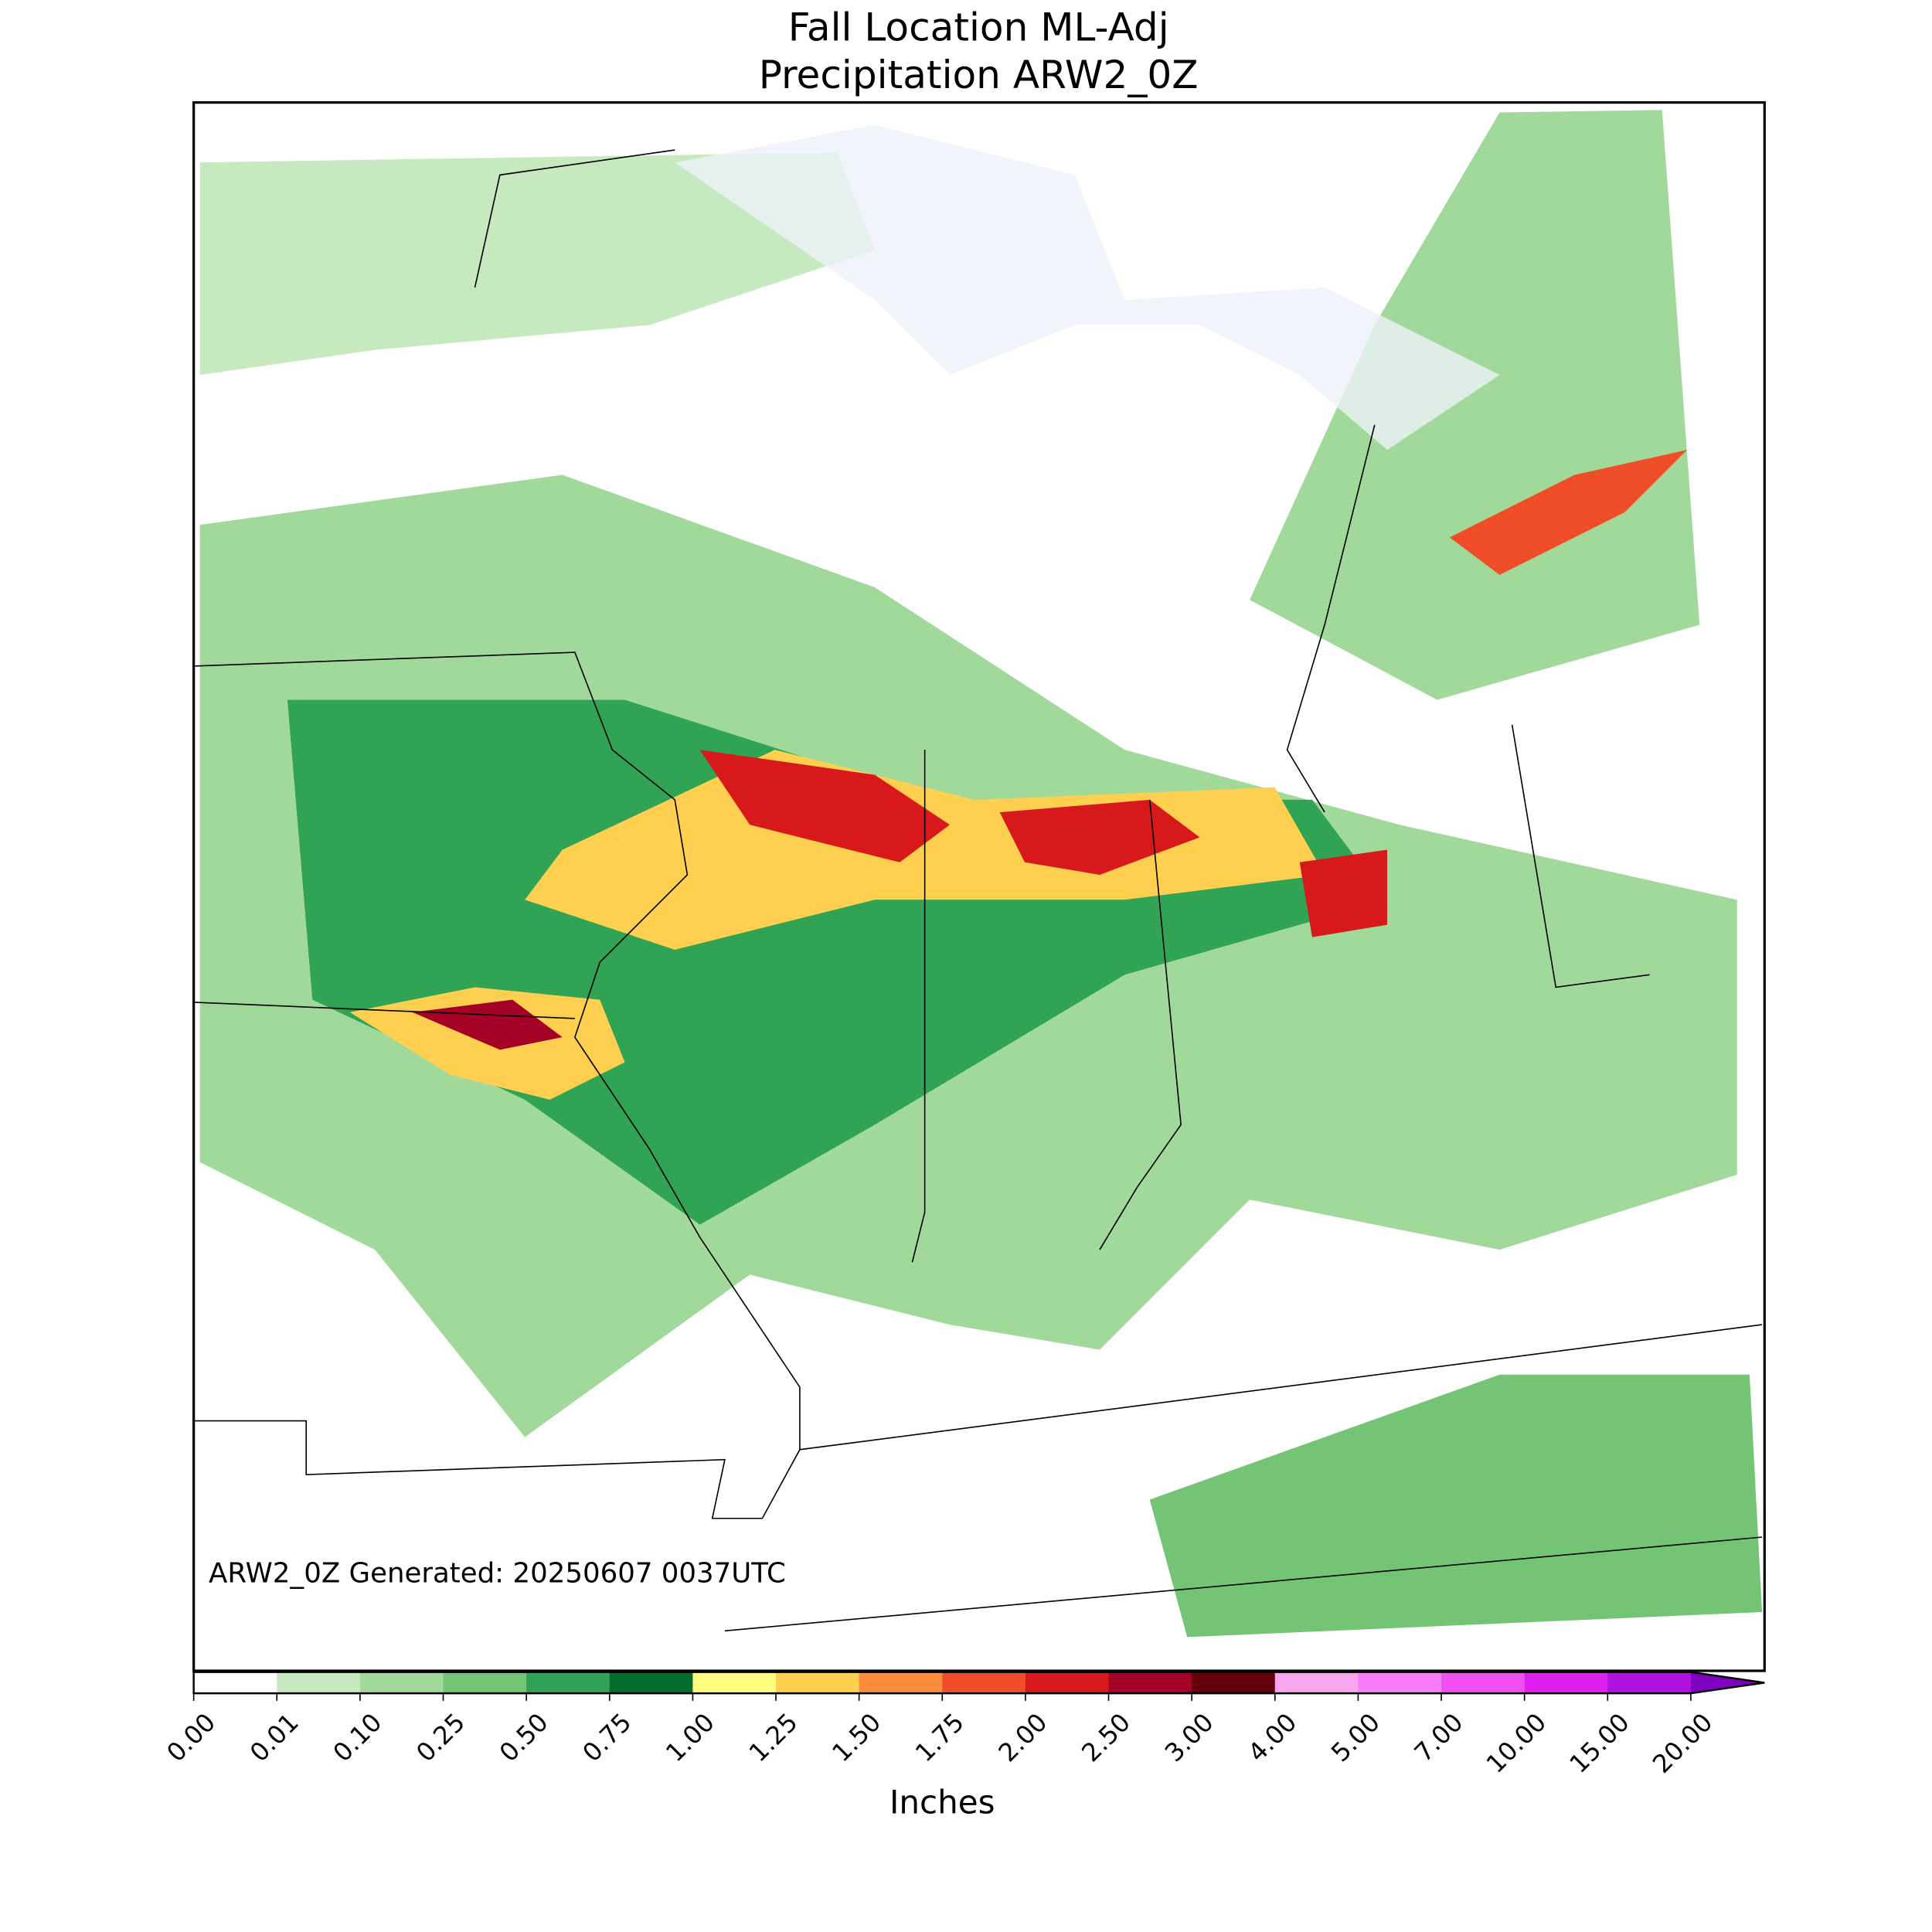  Describe the element at coordinates (1087, 287) in the screenshot. I see `lake` at that location.